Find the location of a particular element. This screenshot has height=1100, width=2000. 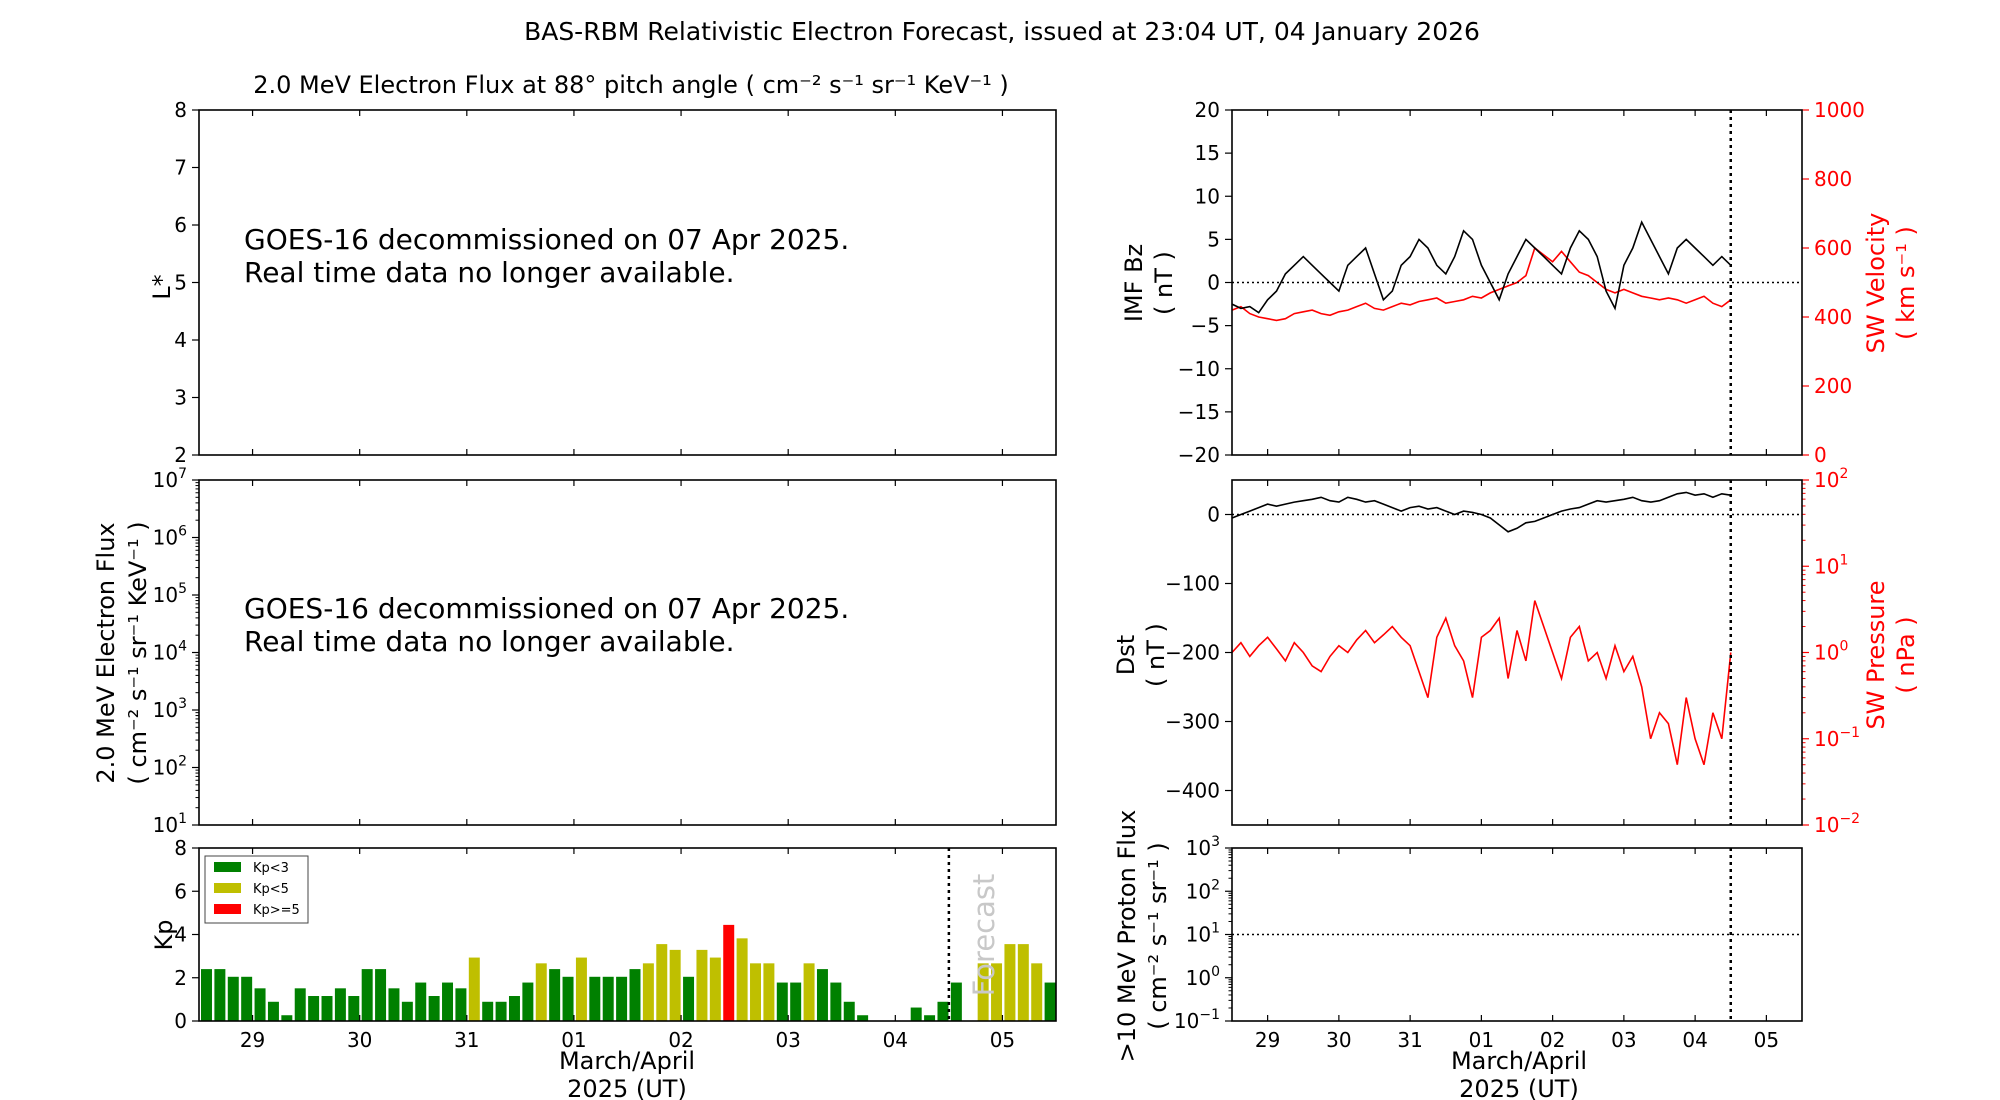

kp-legend: Kp<3 Kp<5 Kp>=5 is located at coordinates (256, 889).